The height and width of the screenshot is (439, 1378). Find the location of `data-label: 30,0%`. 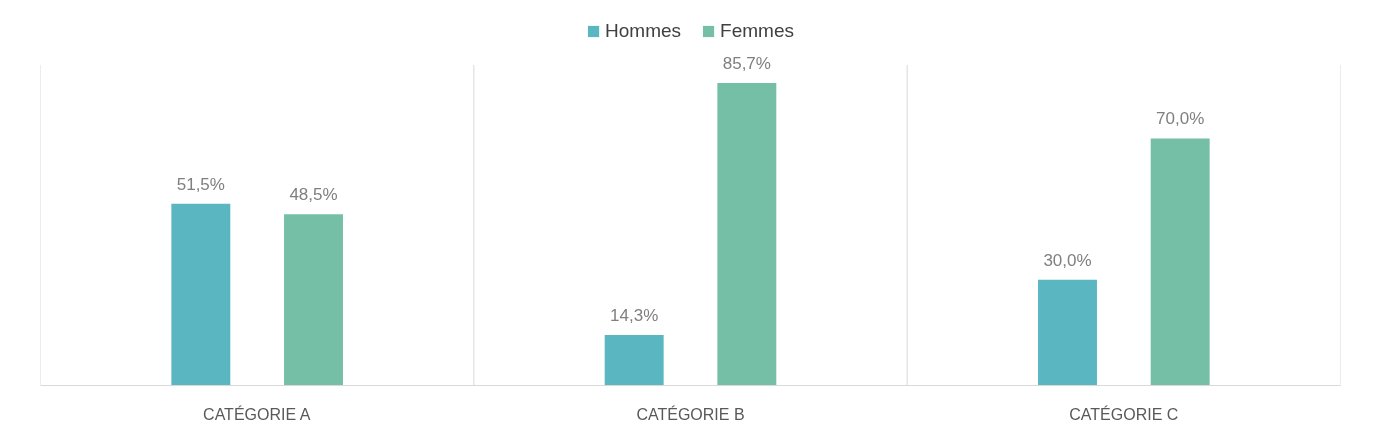

data-label: 30,0% is located at coordinates (1067, 260).